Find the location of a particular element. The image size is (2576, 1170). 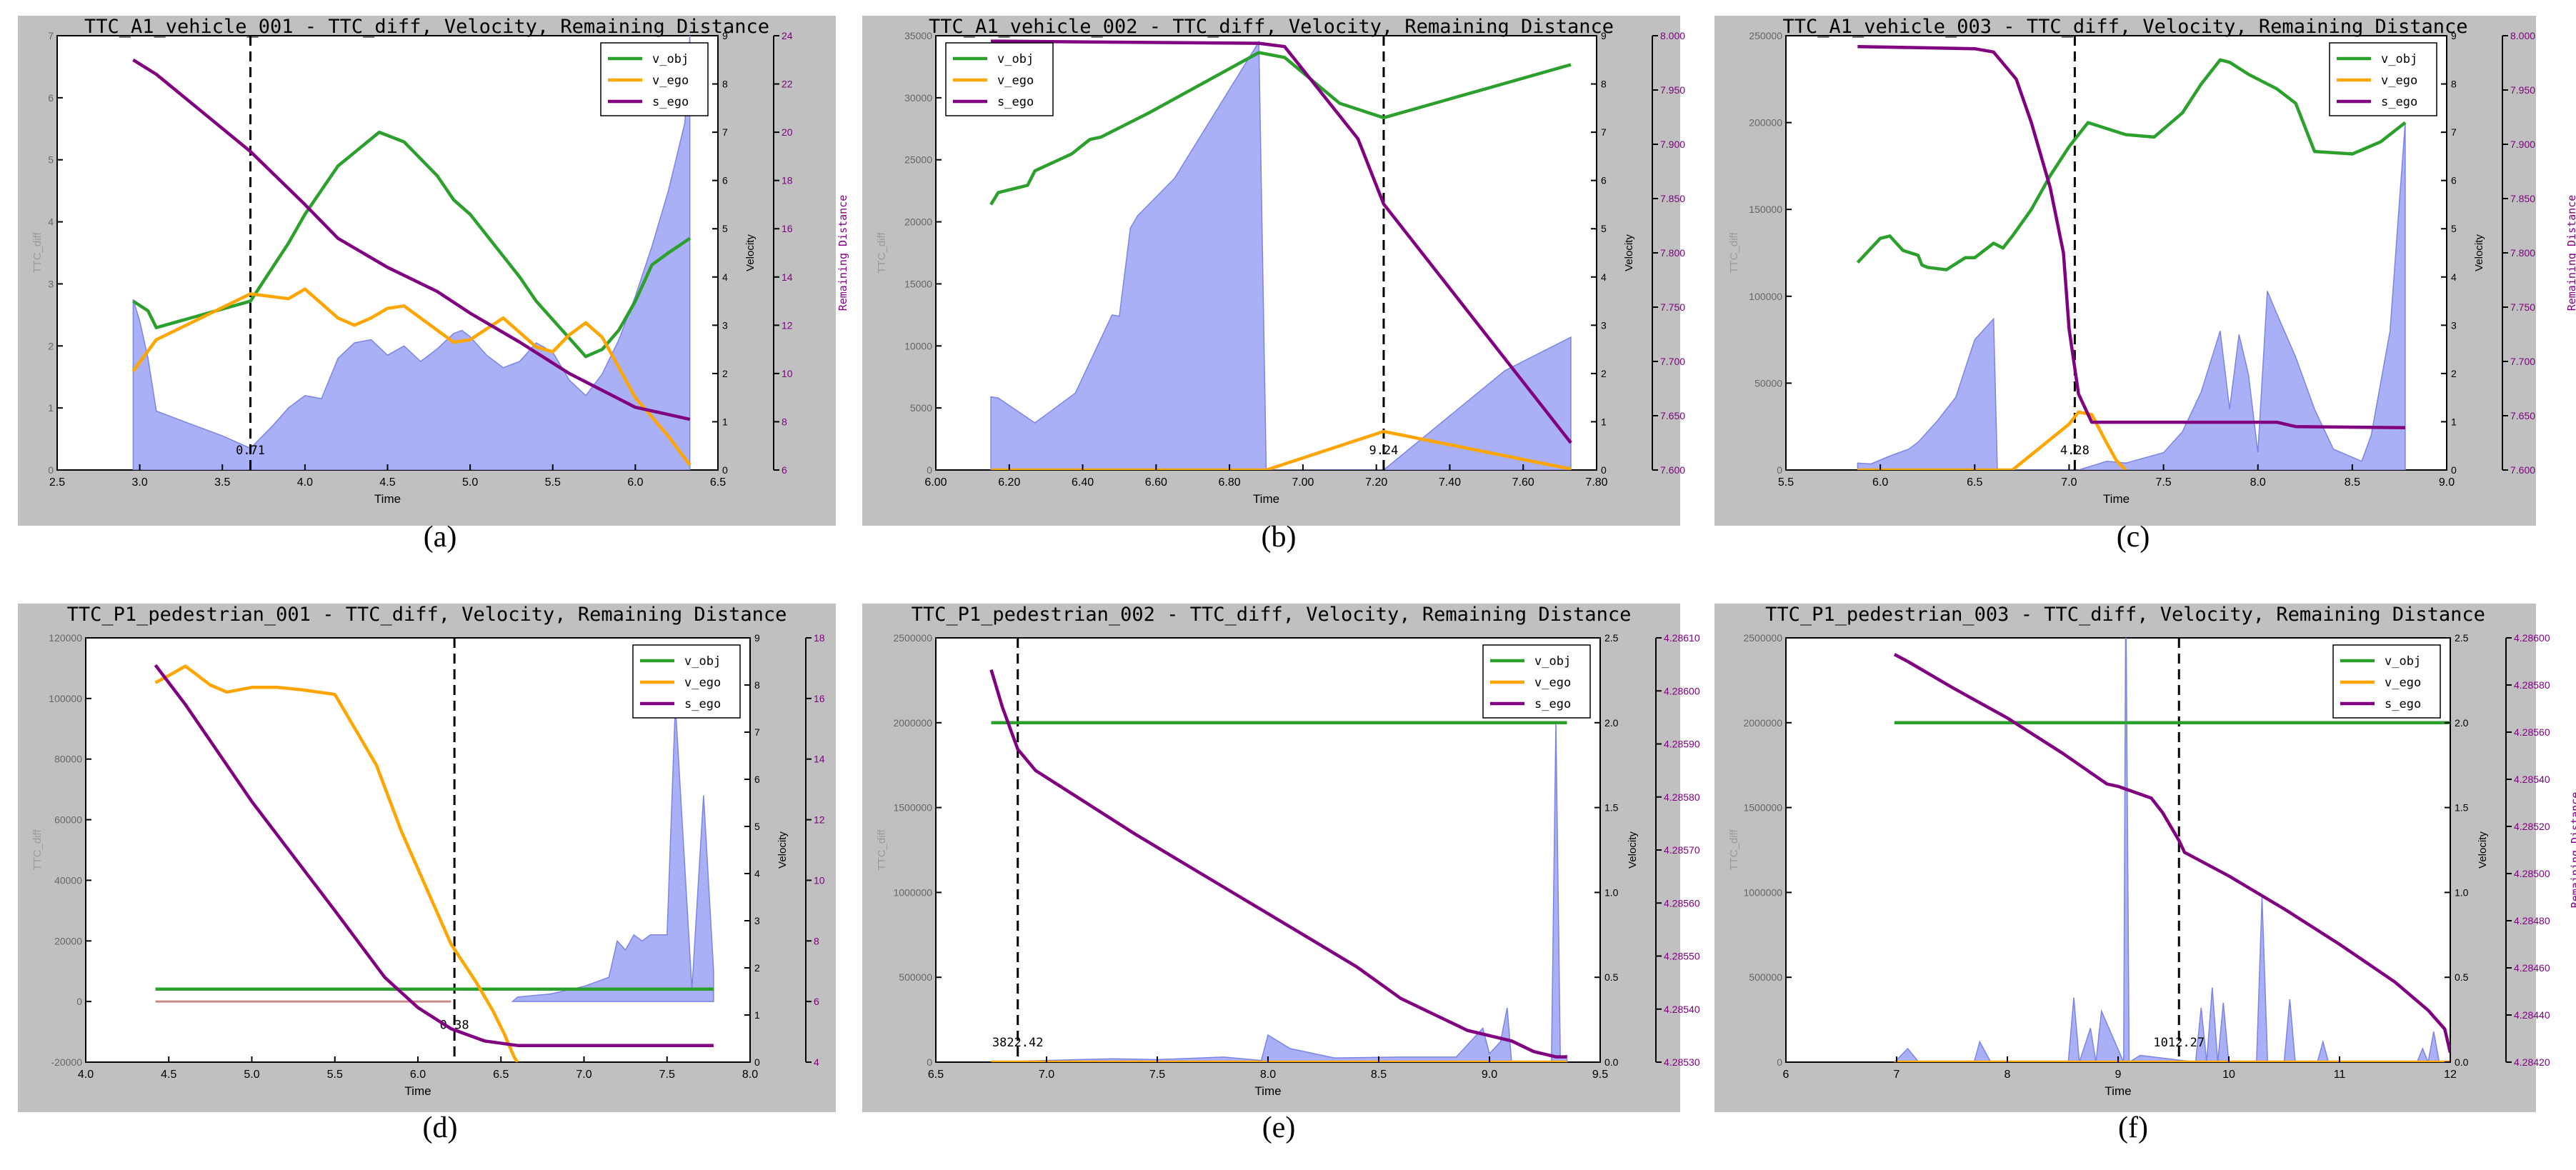

remaining-distance-tick-label-f: 4.28440 is located at coordinates (2532, 1015).